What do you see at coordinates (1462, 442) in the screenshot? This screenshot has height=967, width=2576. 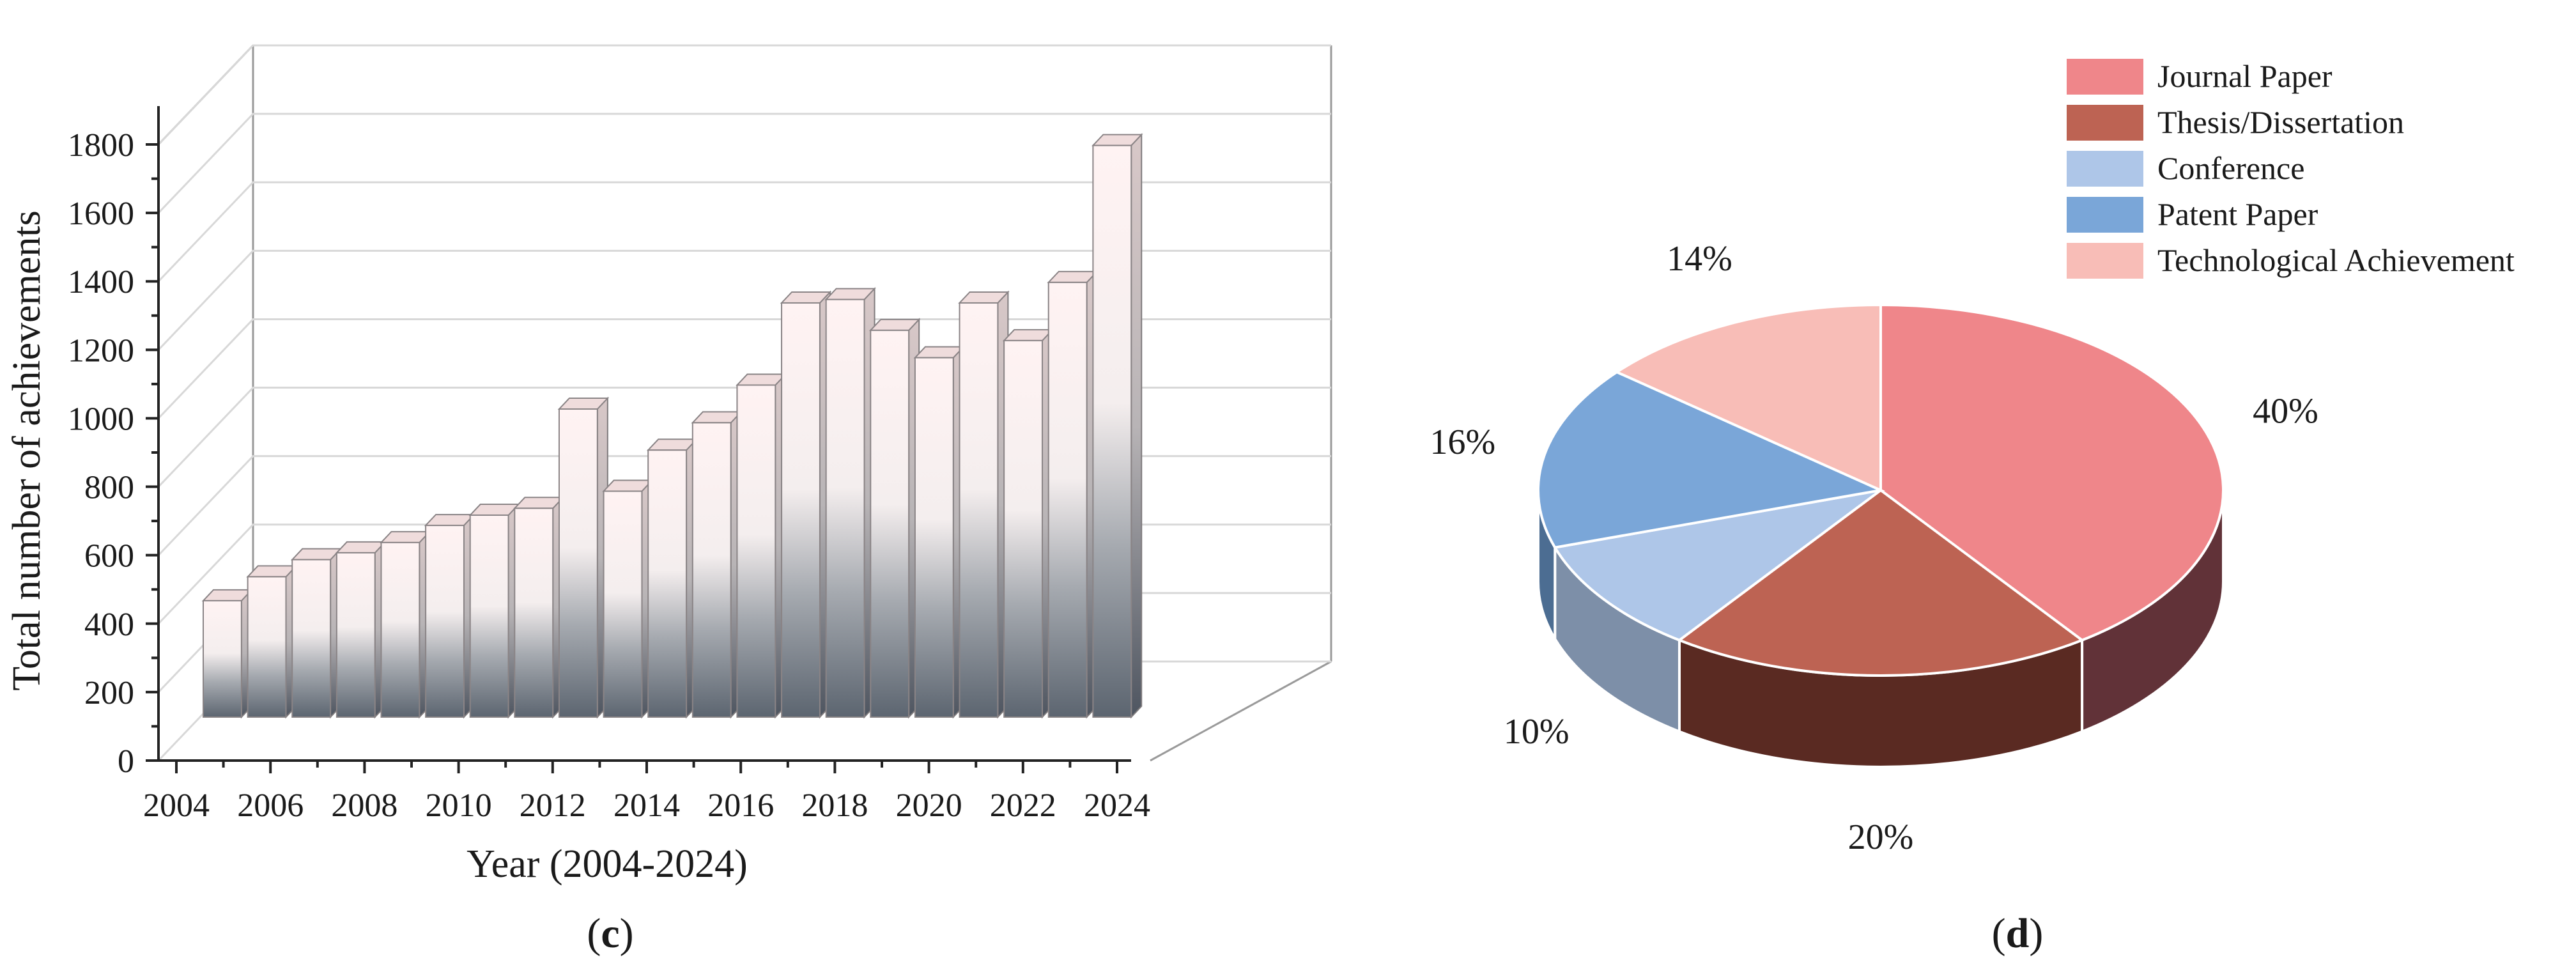 I see `pie-label-patent-paper: 16%` at bounding box center [1462, 442].